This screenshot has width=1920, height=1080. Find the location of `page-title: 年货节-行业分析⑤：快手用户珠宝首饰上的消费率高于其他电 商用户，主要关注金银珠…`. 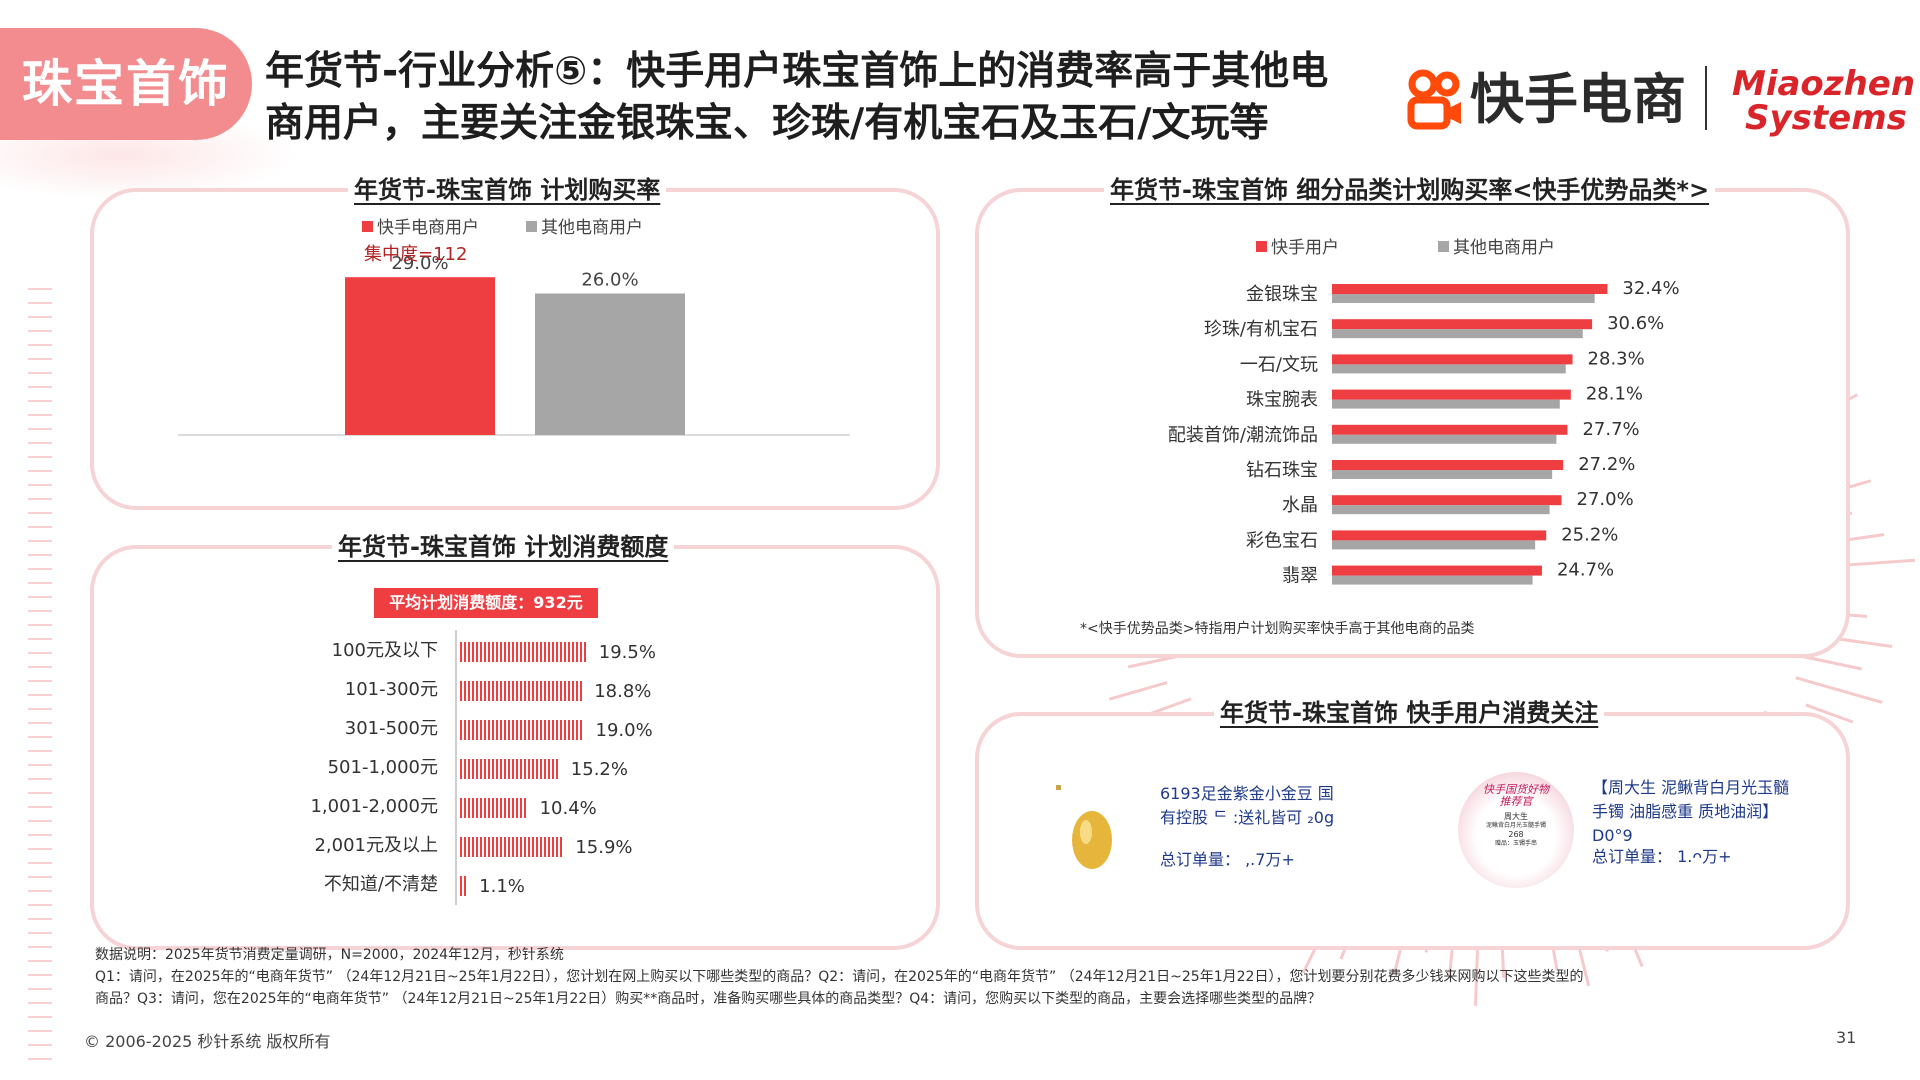

page-title: 年货节-行业分析⑤：快手用户珠宝首饰上的消费率高于其他电 商用户，主要关注金银珠… is located at coordinates (830, 98).